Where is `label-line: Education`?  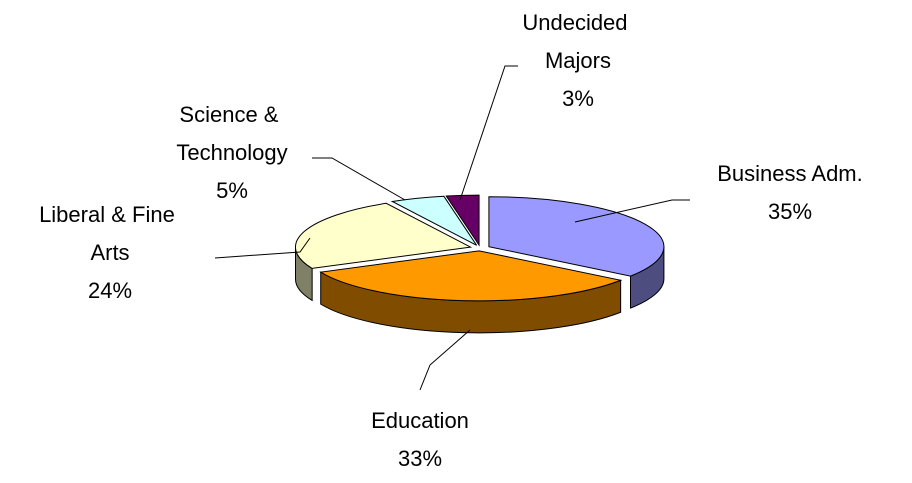 label-line: Education is located at coordinates (420, 420).